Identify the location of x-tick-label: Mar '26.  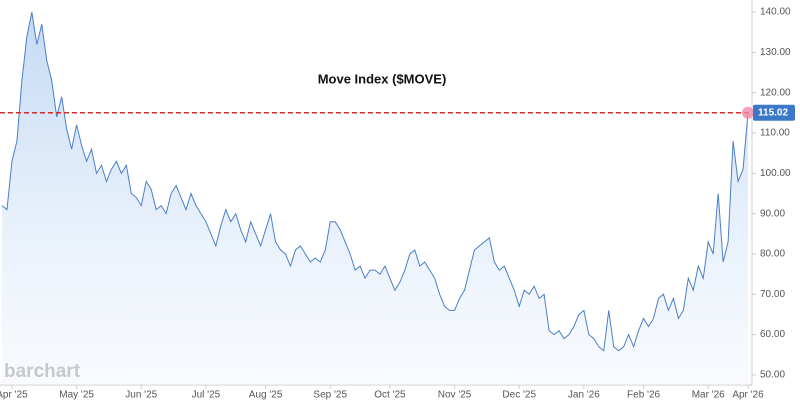
(708, 395).